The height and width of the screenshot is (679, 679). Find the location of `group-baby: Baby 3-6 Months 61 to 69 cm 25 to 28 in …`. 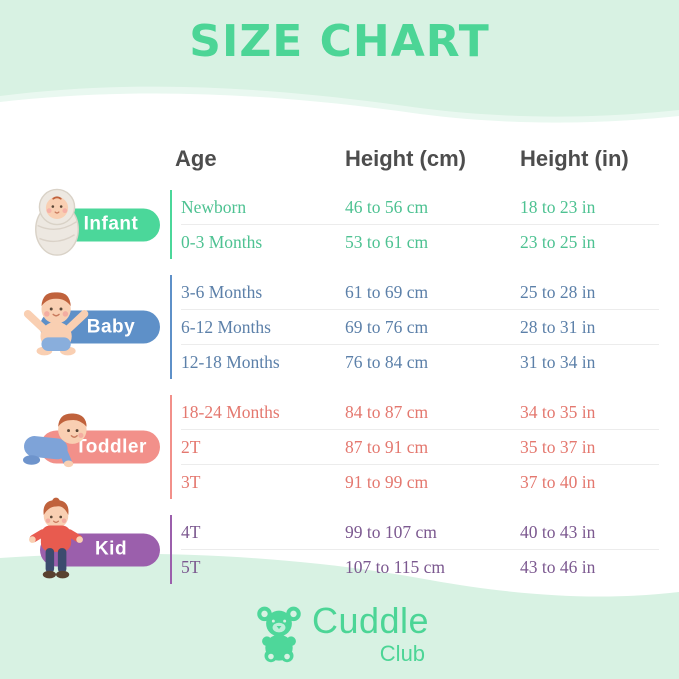

group-baby: Baby 3-6 Months 61 to 69 cm 25 to 28 in … is located at coordinates (331, 327).